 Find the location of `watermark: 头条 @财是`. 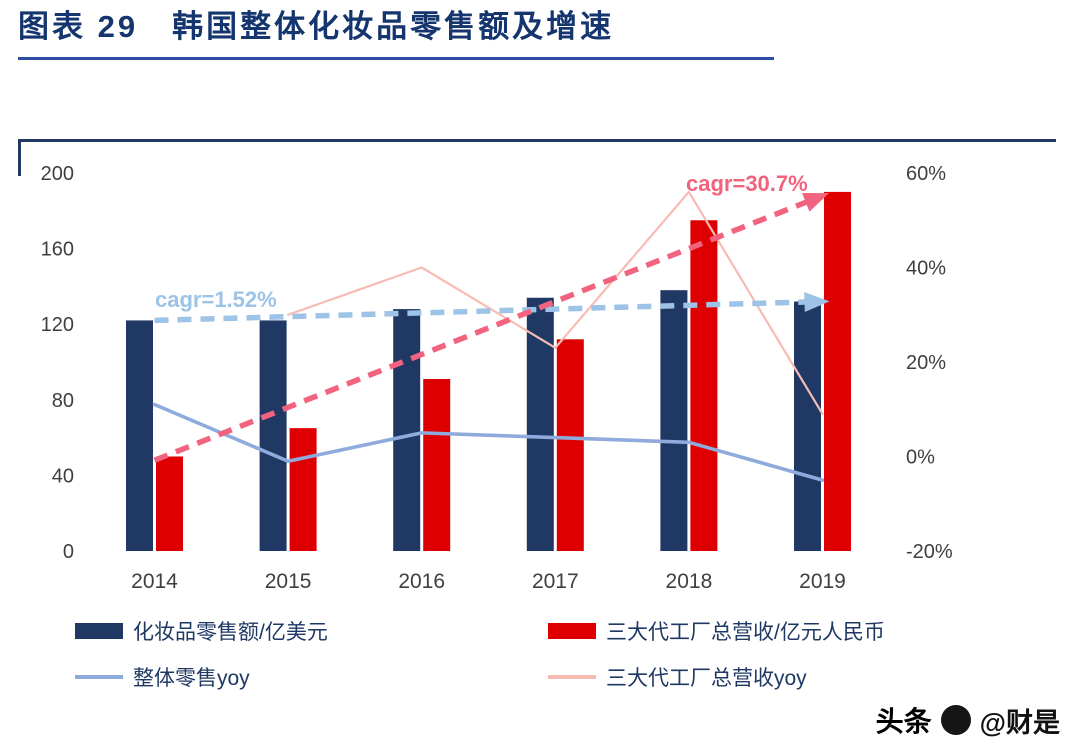

watermark: 头条 @财是 is located at coordinates (968, 720).